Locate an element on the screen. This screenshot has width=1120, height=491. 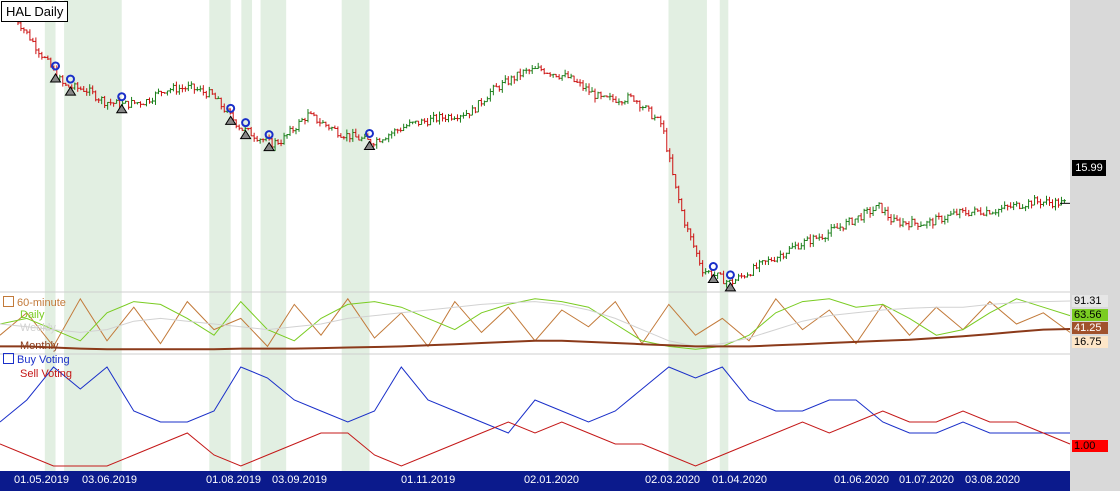
x-tick-label: 01.06.2020 is located at coordinates (862, 480).